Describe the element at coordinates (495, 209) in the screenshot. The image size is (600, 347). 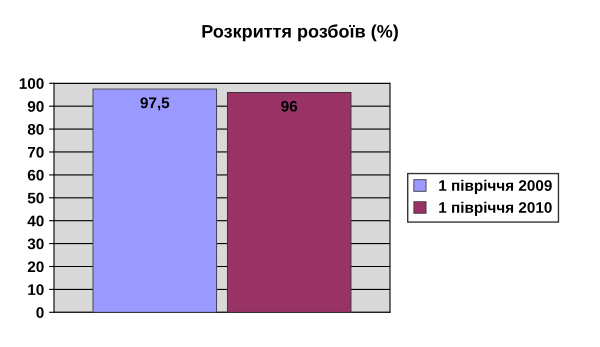
I see `legend-label: 1 півріччя 2010` at that location.